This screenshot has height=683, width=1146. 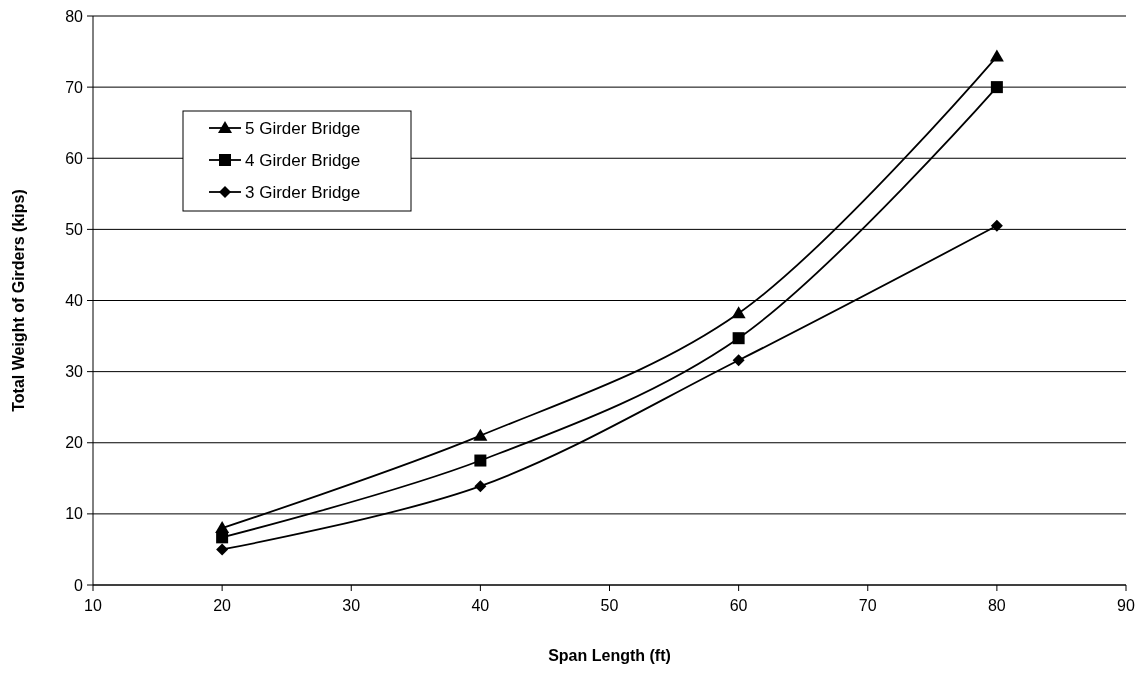 What do you see at coordinates (74, 229) in the screenshot?
I see `y-tick-label: 50` at bounding box center [74, 229].